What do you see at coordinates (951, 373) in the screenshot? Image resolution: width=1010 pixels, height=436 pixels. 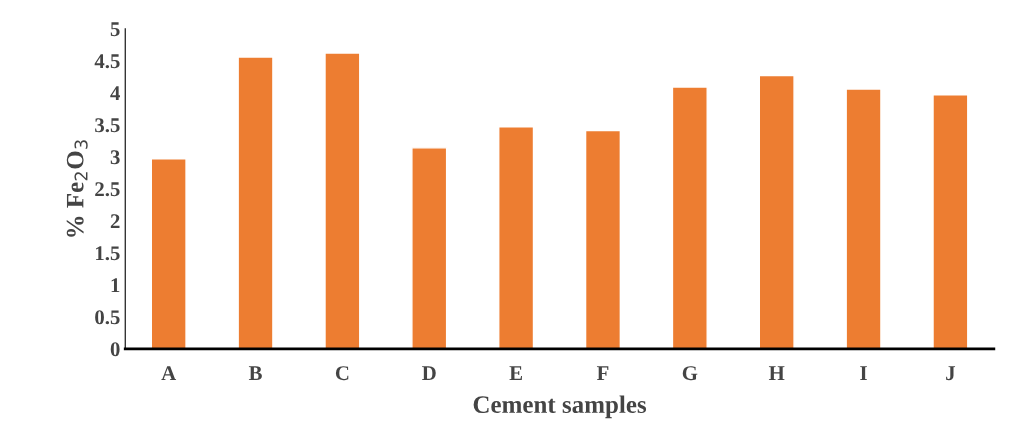 I see `x-tick-label: J` at bounding box center [951, 373].